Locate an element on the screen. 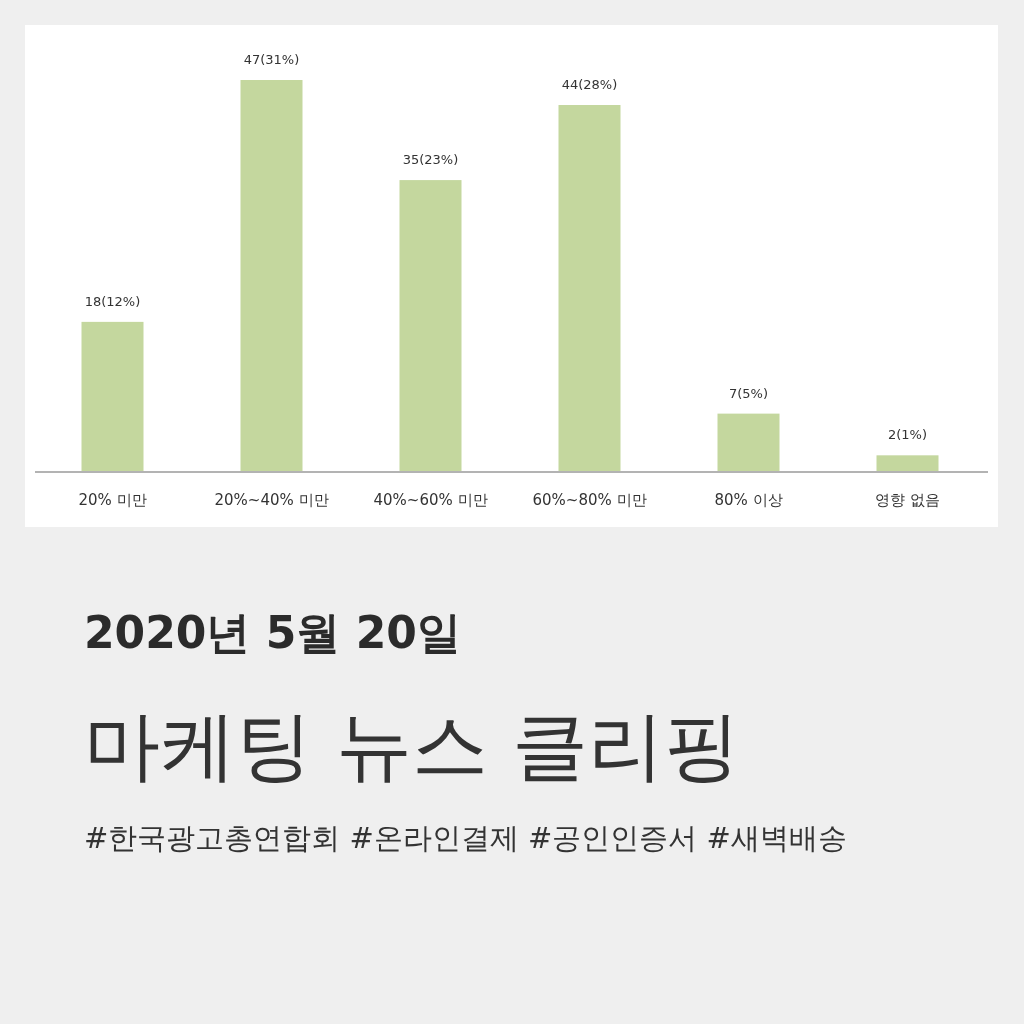 Image resolution: width=1024 pixels, height=1024 pixels. data-label: 35(23%) is located at coordinates (430, 160).